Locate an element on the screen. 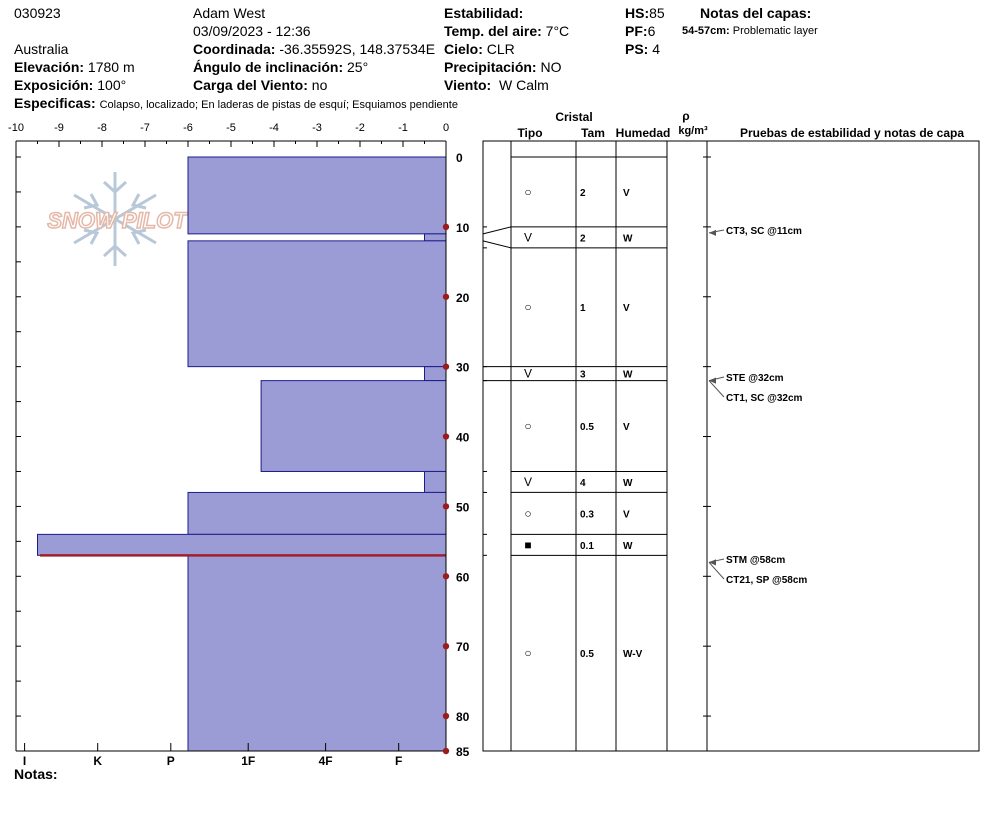  stability-label: Estabilidad: is located at coordinates (484, 13).